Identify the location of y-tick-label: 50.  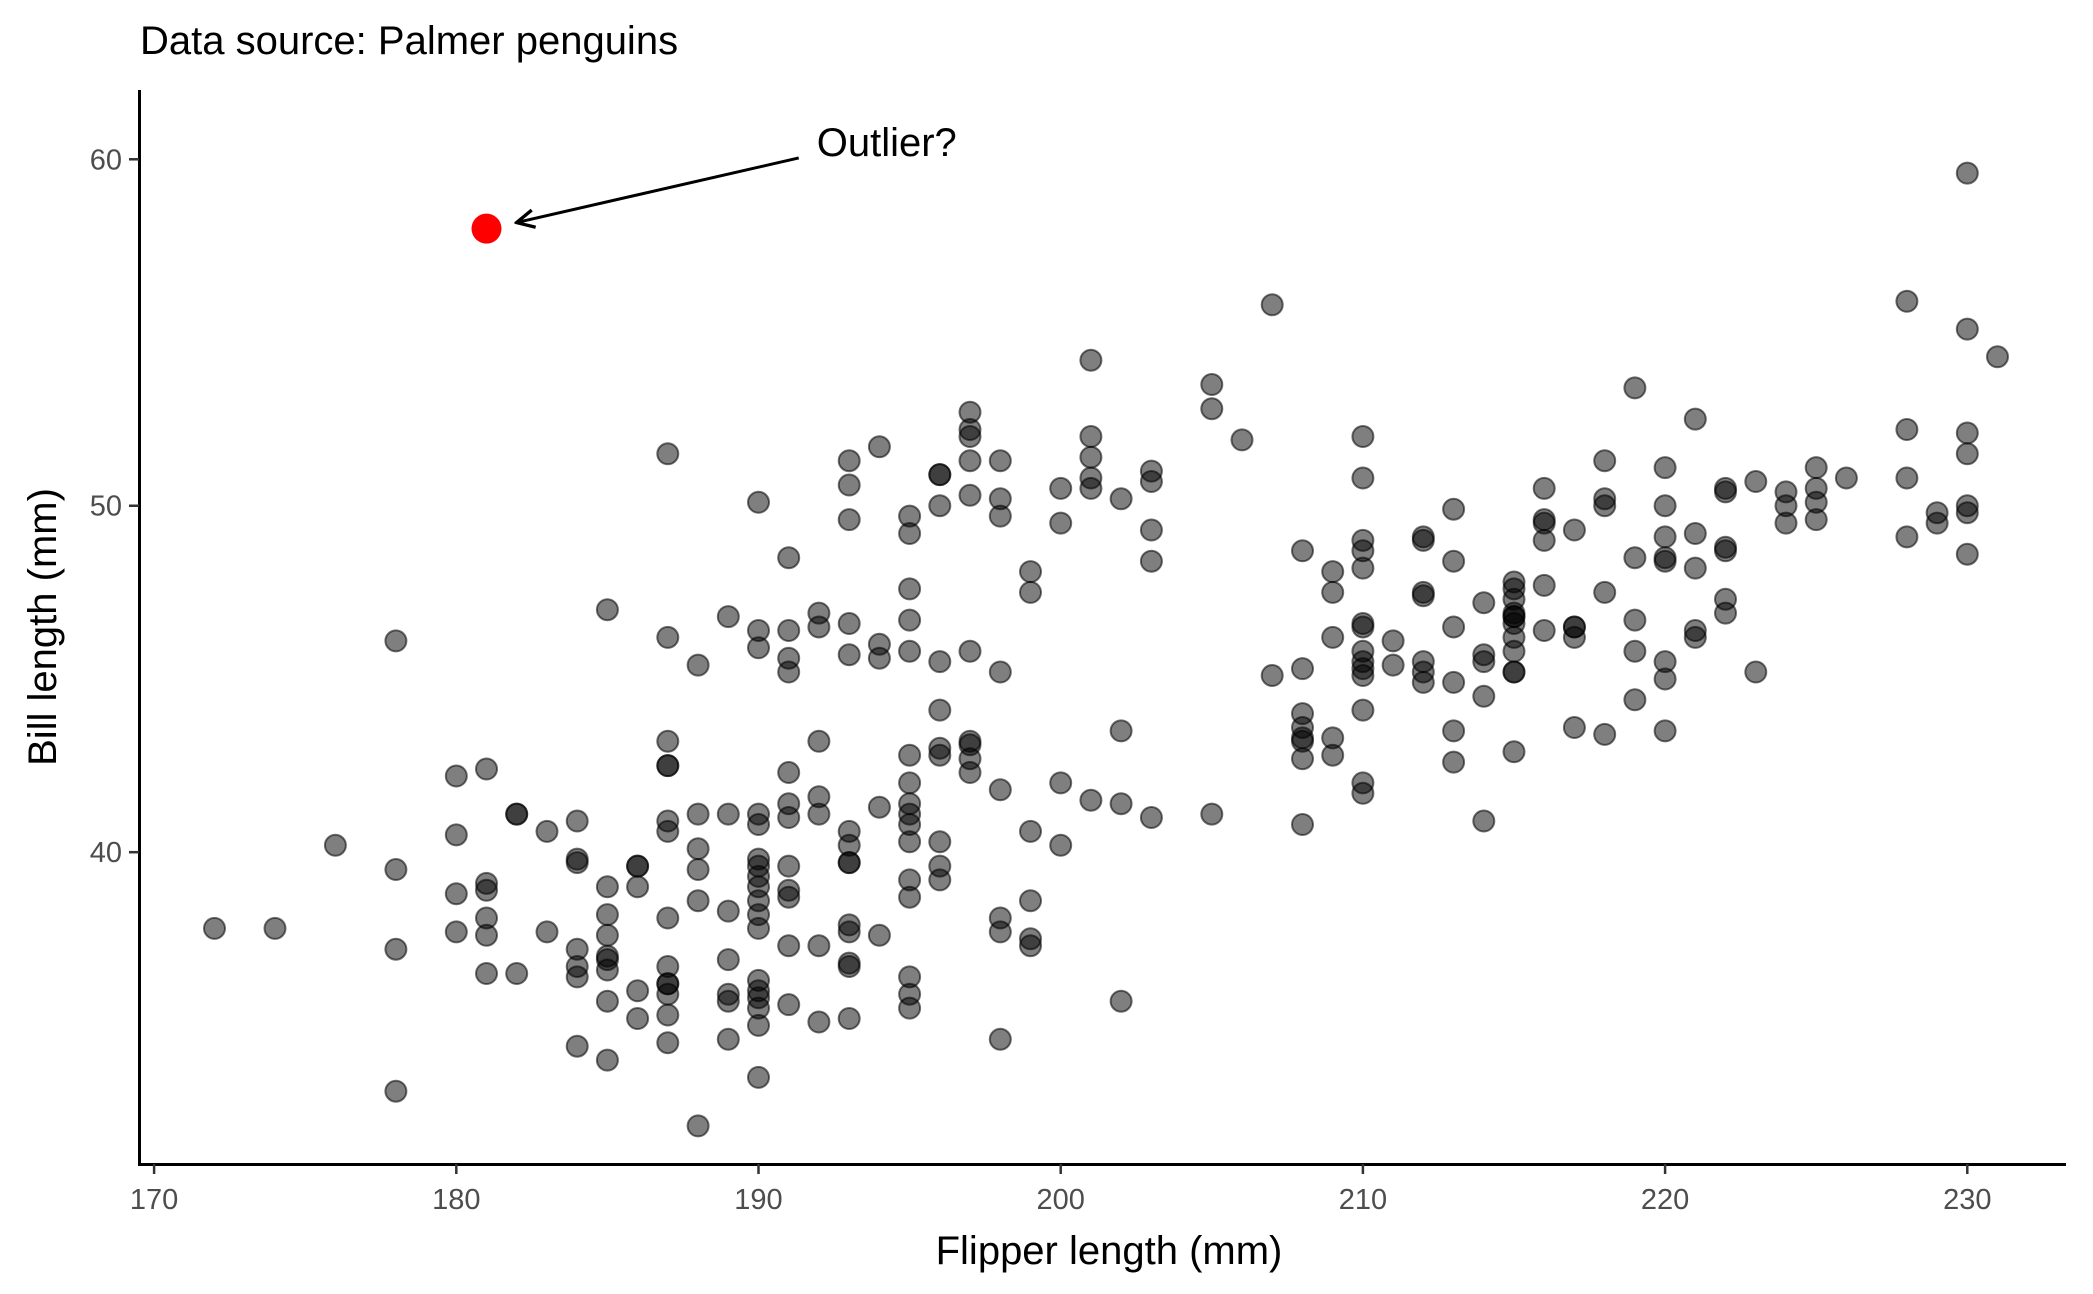
(106, 507).